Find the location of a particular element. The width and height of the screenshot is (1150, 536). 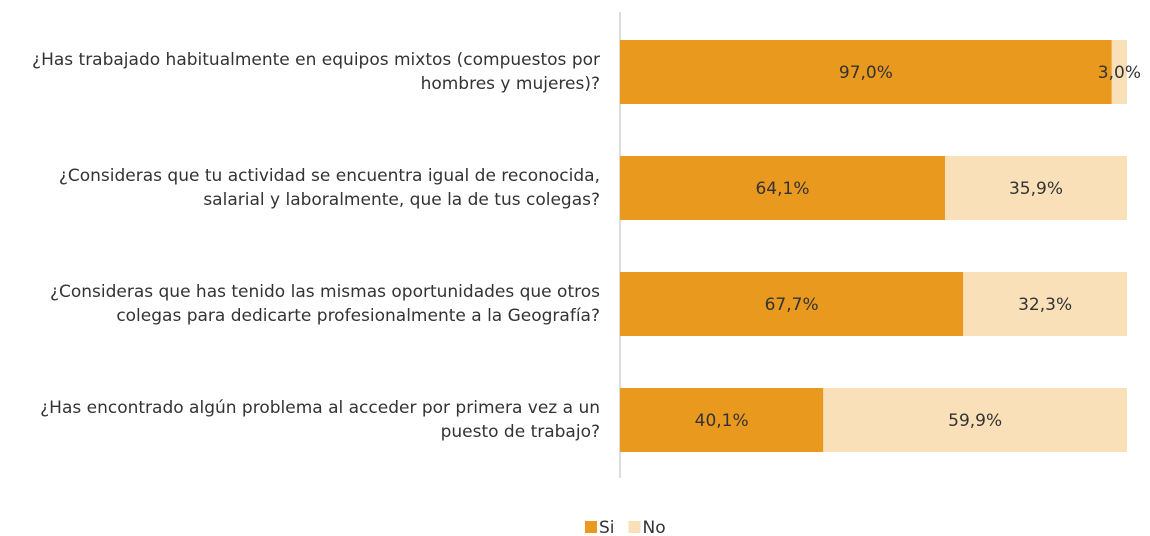

value-label: 32,3% is located at coordinates (1045, 305).